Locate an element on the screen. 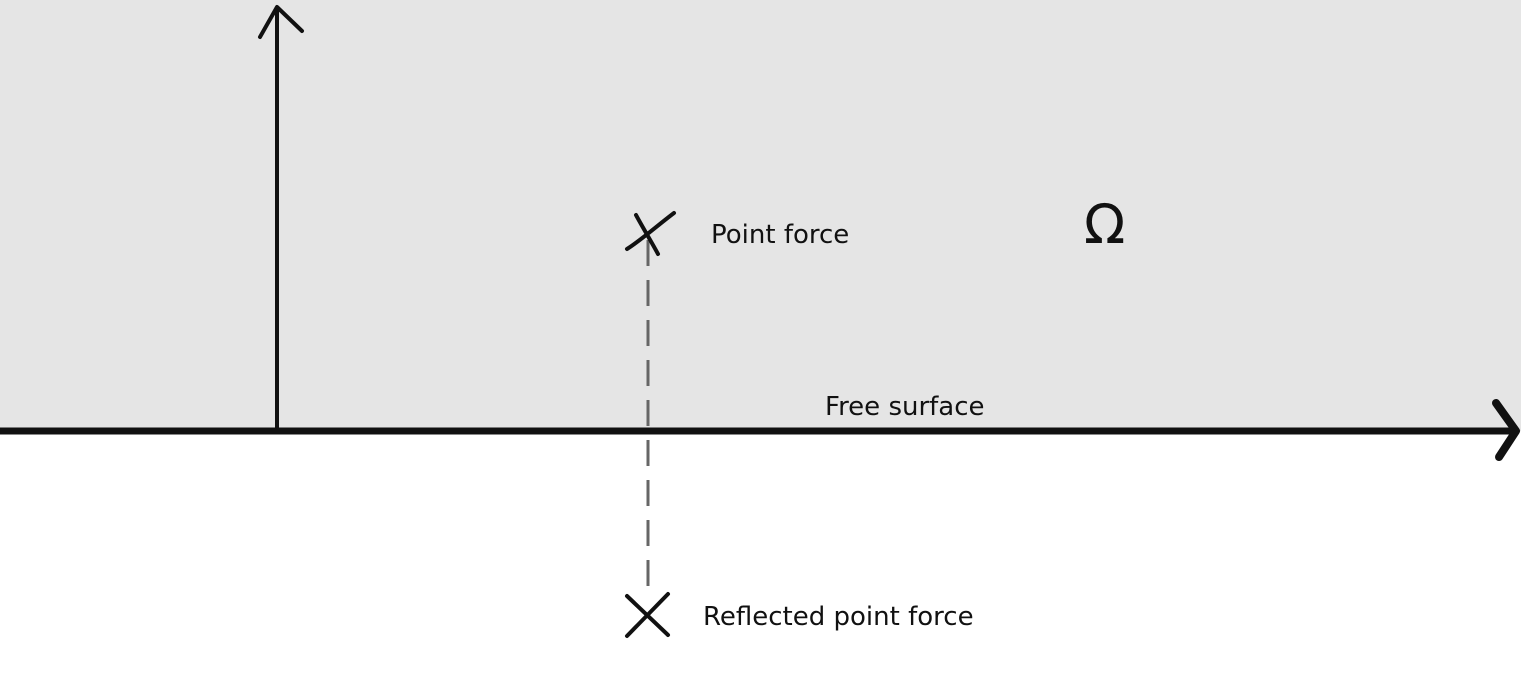 Image resolution: width=1521 pixels, height=678 pixels. free-surface-label: Free surface is located at coordinates (905, 407).